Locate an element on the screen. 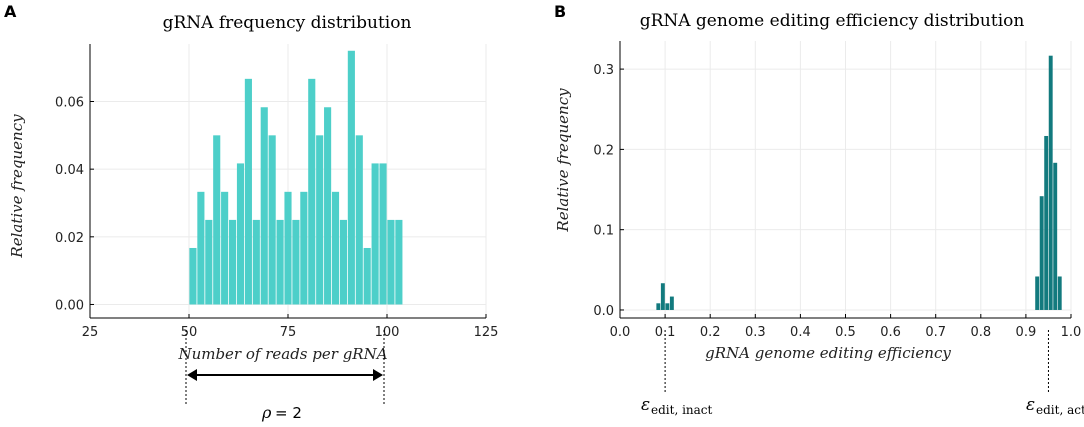  rho-symbol: ρ is located at coordinates (266, 412).